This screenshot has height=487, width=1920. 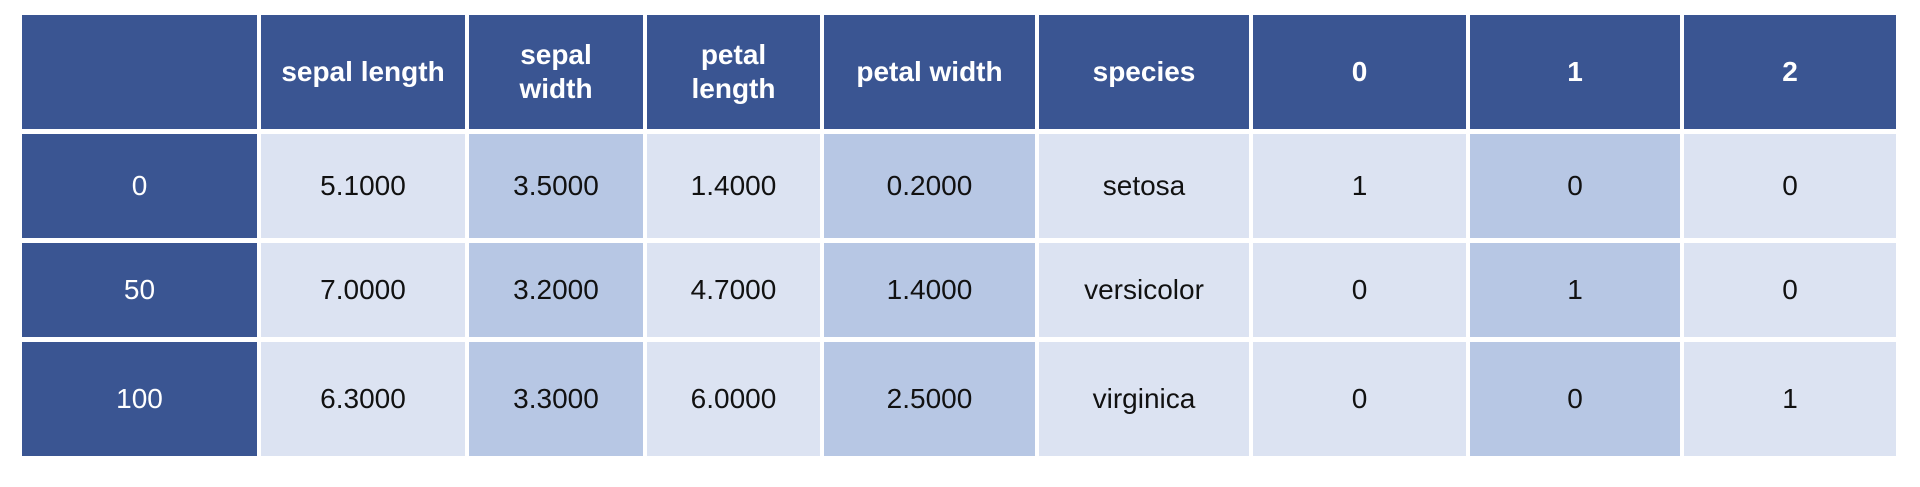 What do you see at coordinates (363, 72) in the screenshot?
I see `column-header: sepal length` at bounding box center [363, 72].